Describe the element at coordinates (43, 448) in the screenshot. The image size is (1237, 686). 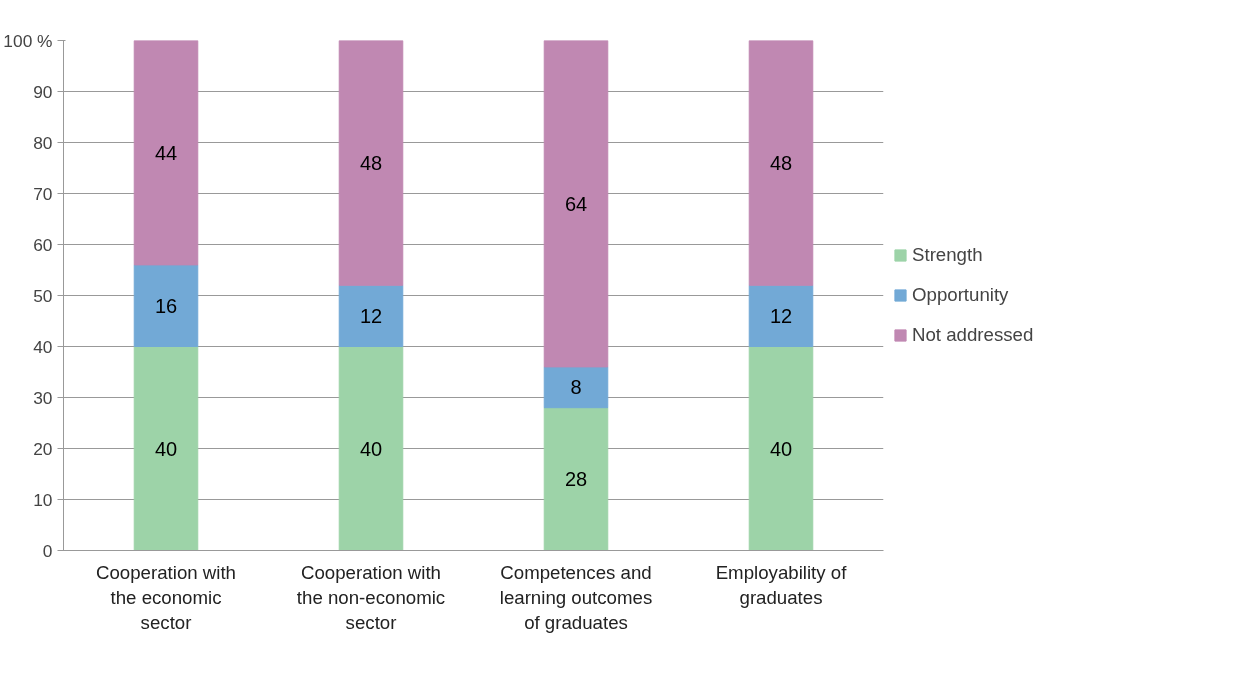
I see `y-tick-label: 20` at that location.